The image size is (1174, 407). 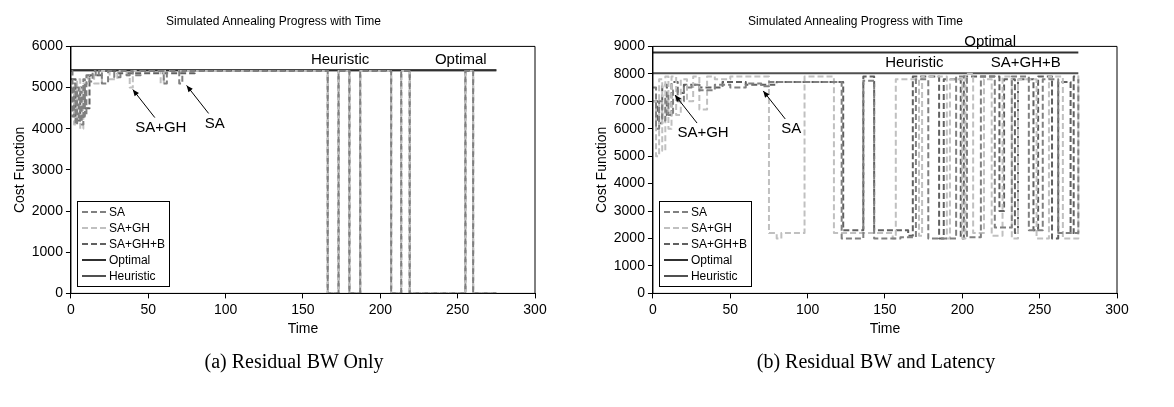 I want to click on annotation: SA+GH+B, so click(x=1025, y=61).